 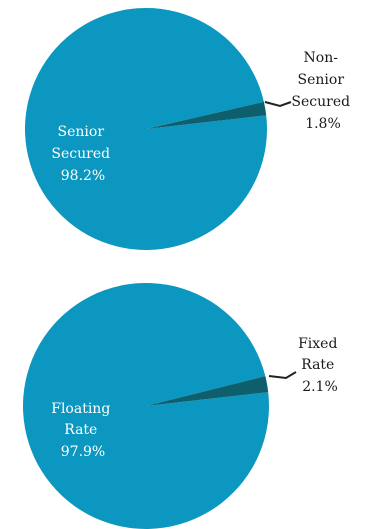 What do you see at coordinates (80, 409) in the screenshot?
I see `slice-label-line: Floating` at bounding box center [80, 409].